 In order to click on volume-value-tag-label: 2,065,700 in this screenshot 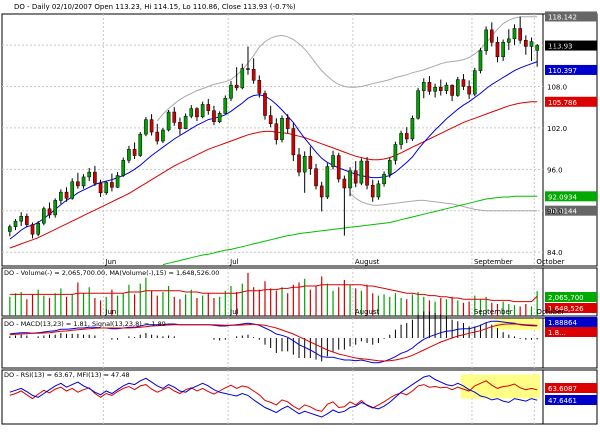, I will do `click(566, 298)`.